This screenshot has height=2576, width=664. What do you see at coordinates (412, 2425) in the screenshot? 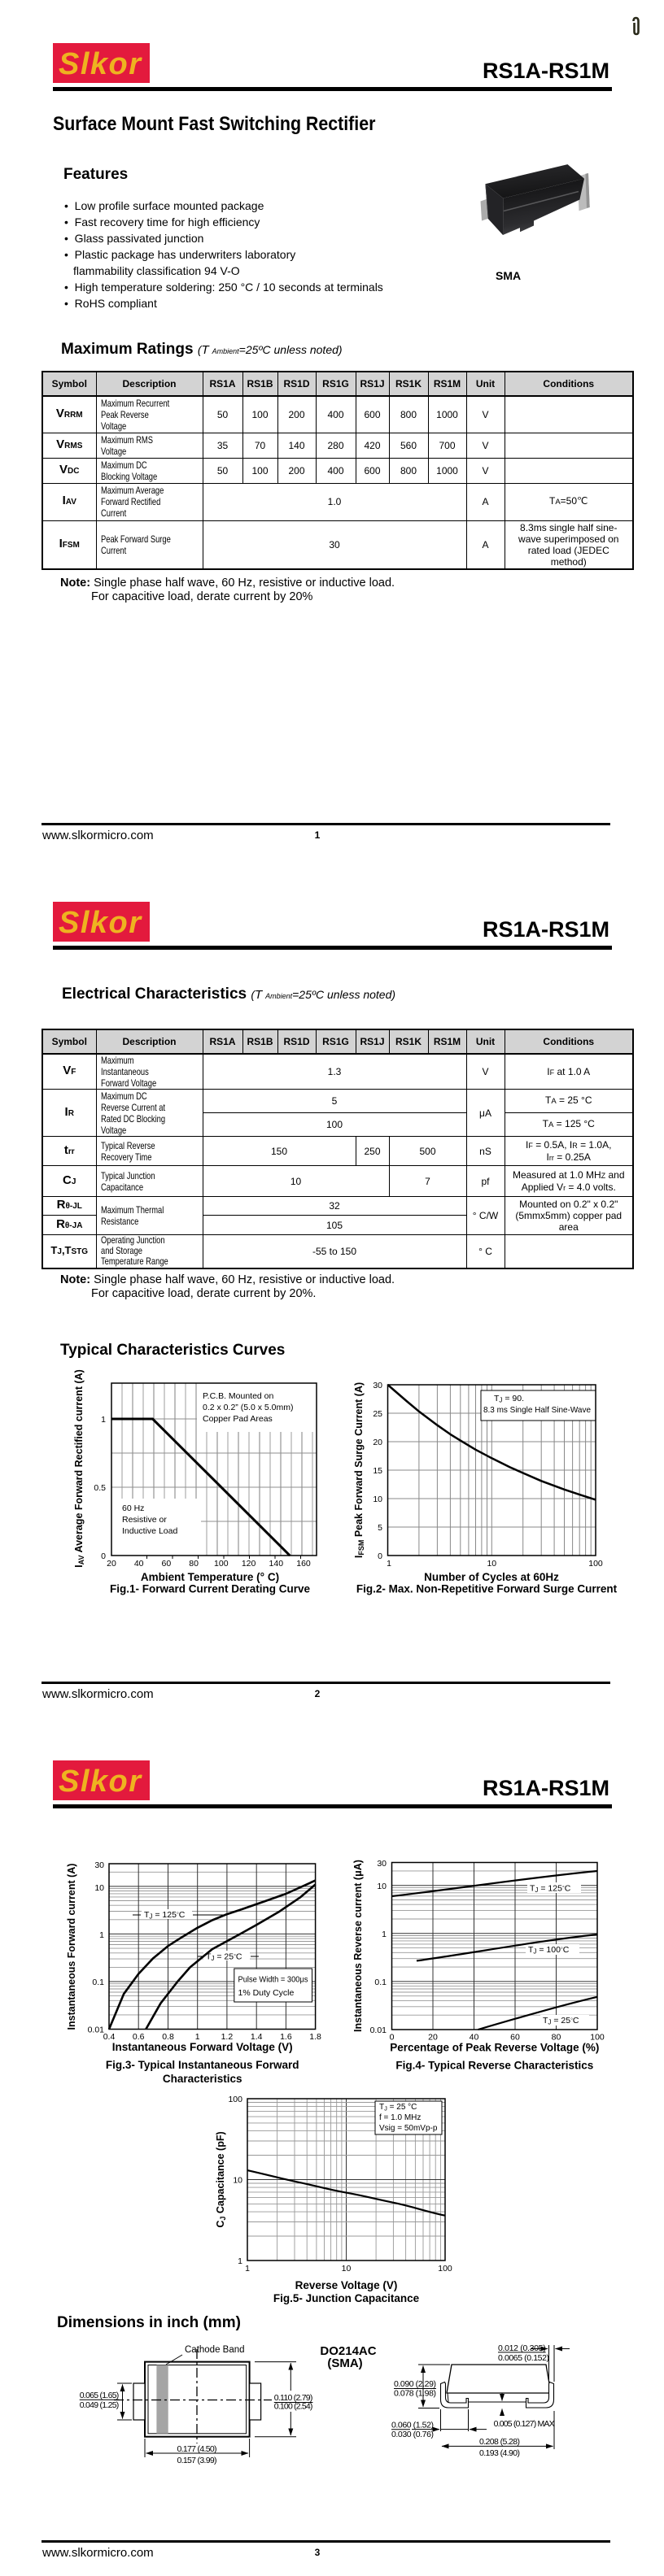
I see `svg-text: 0.060 (1.52)` at bounding box center [412, 2425].